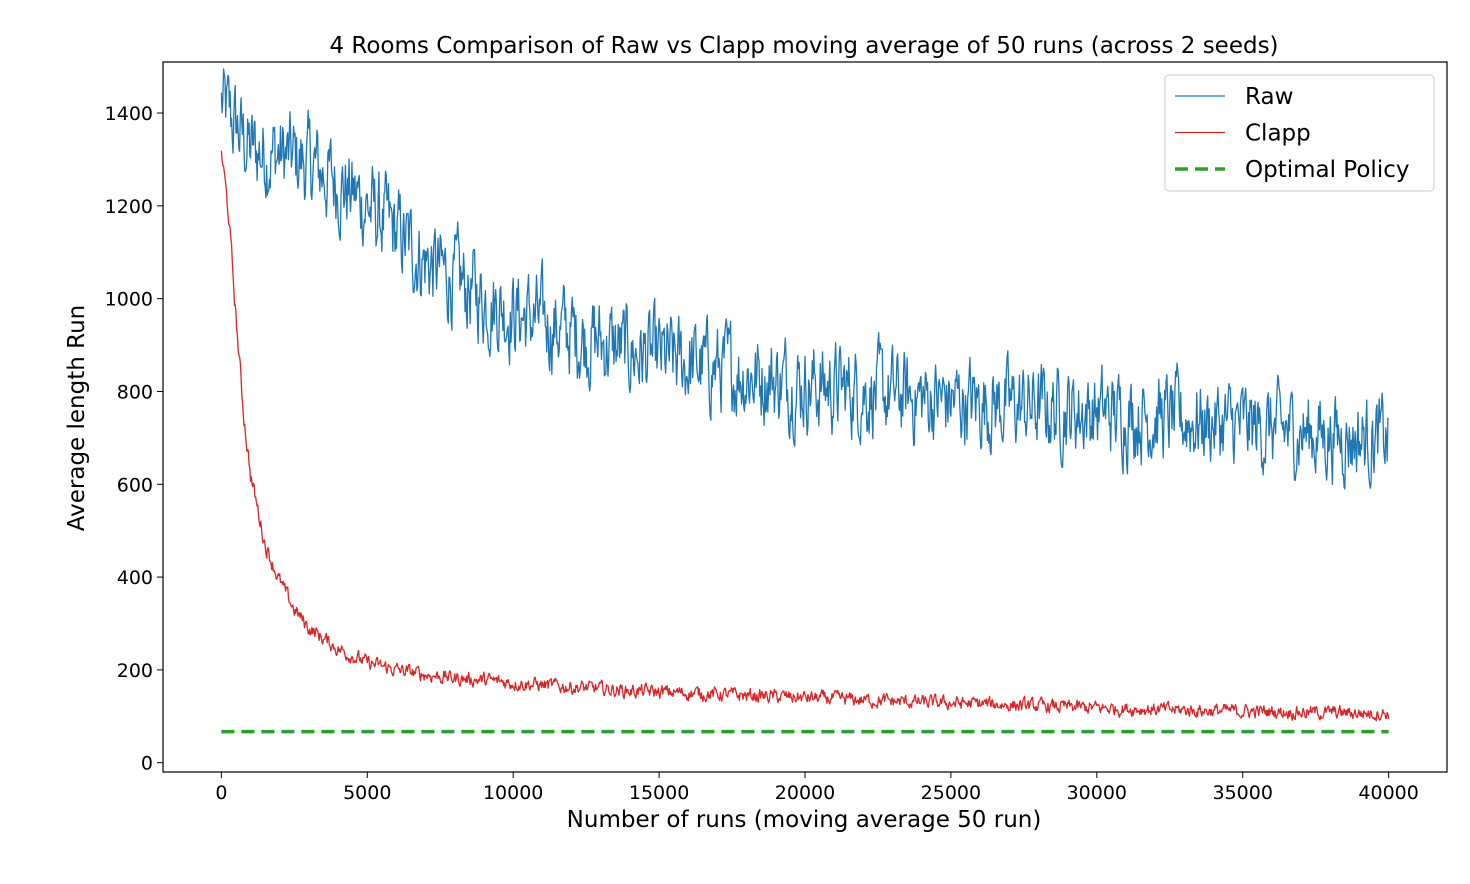 This screenshot has height=884, width=1470. Describe the element at coordinates (135, 671) in the screenshot. I see `y-tick-label: 200` at that location.